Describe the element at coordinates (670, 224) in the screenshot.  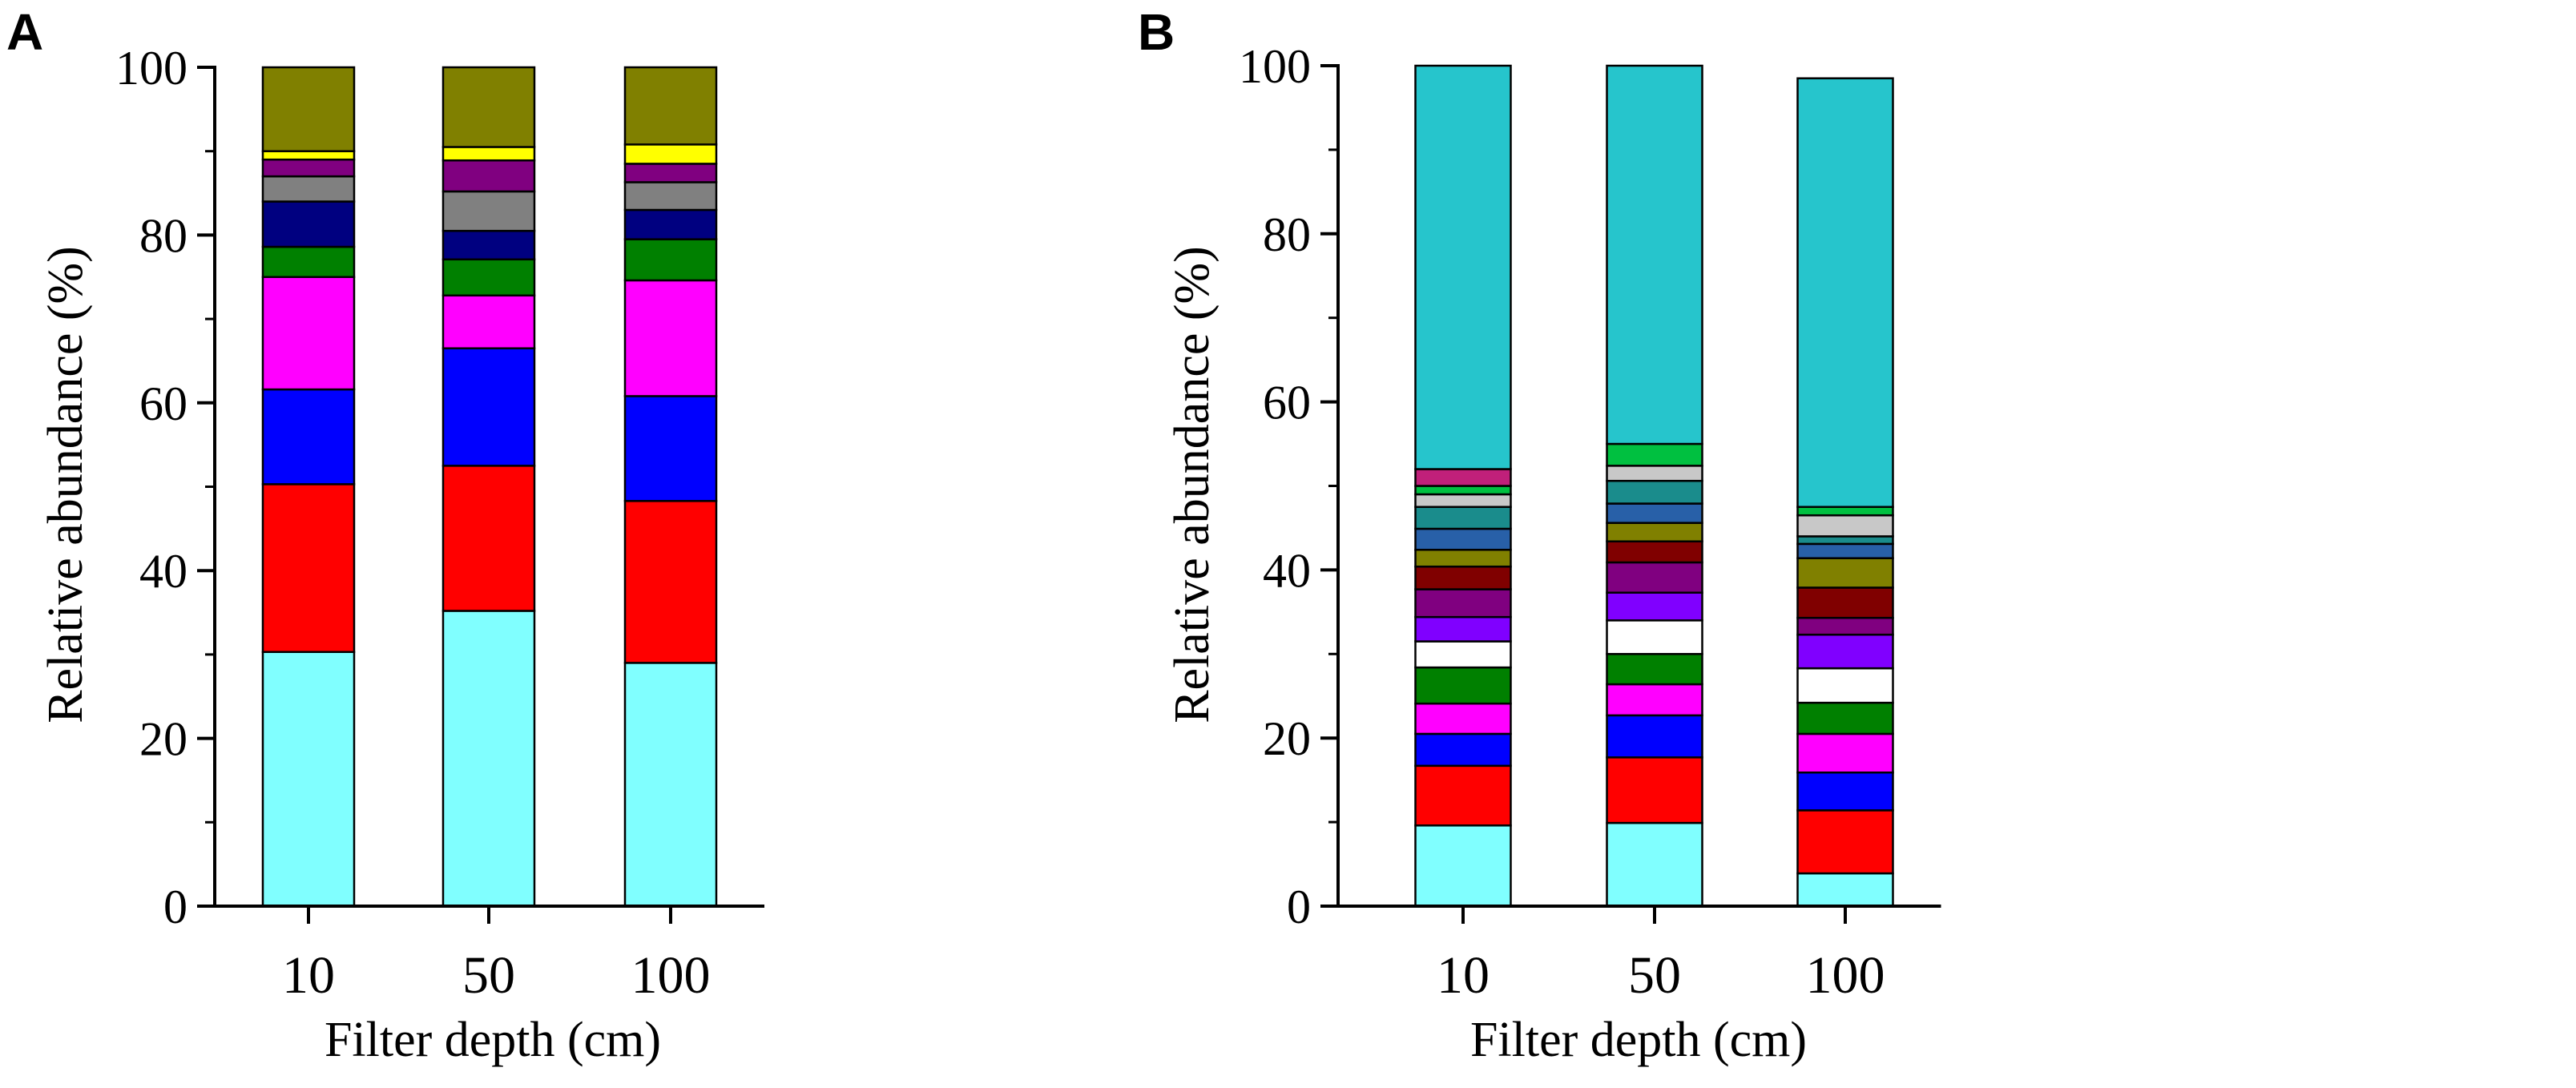
I see `panel-a-bar-100-firmicutes` at that location.